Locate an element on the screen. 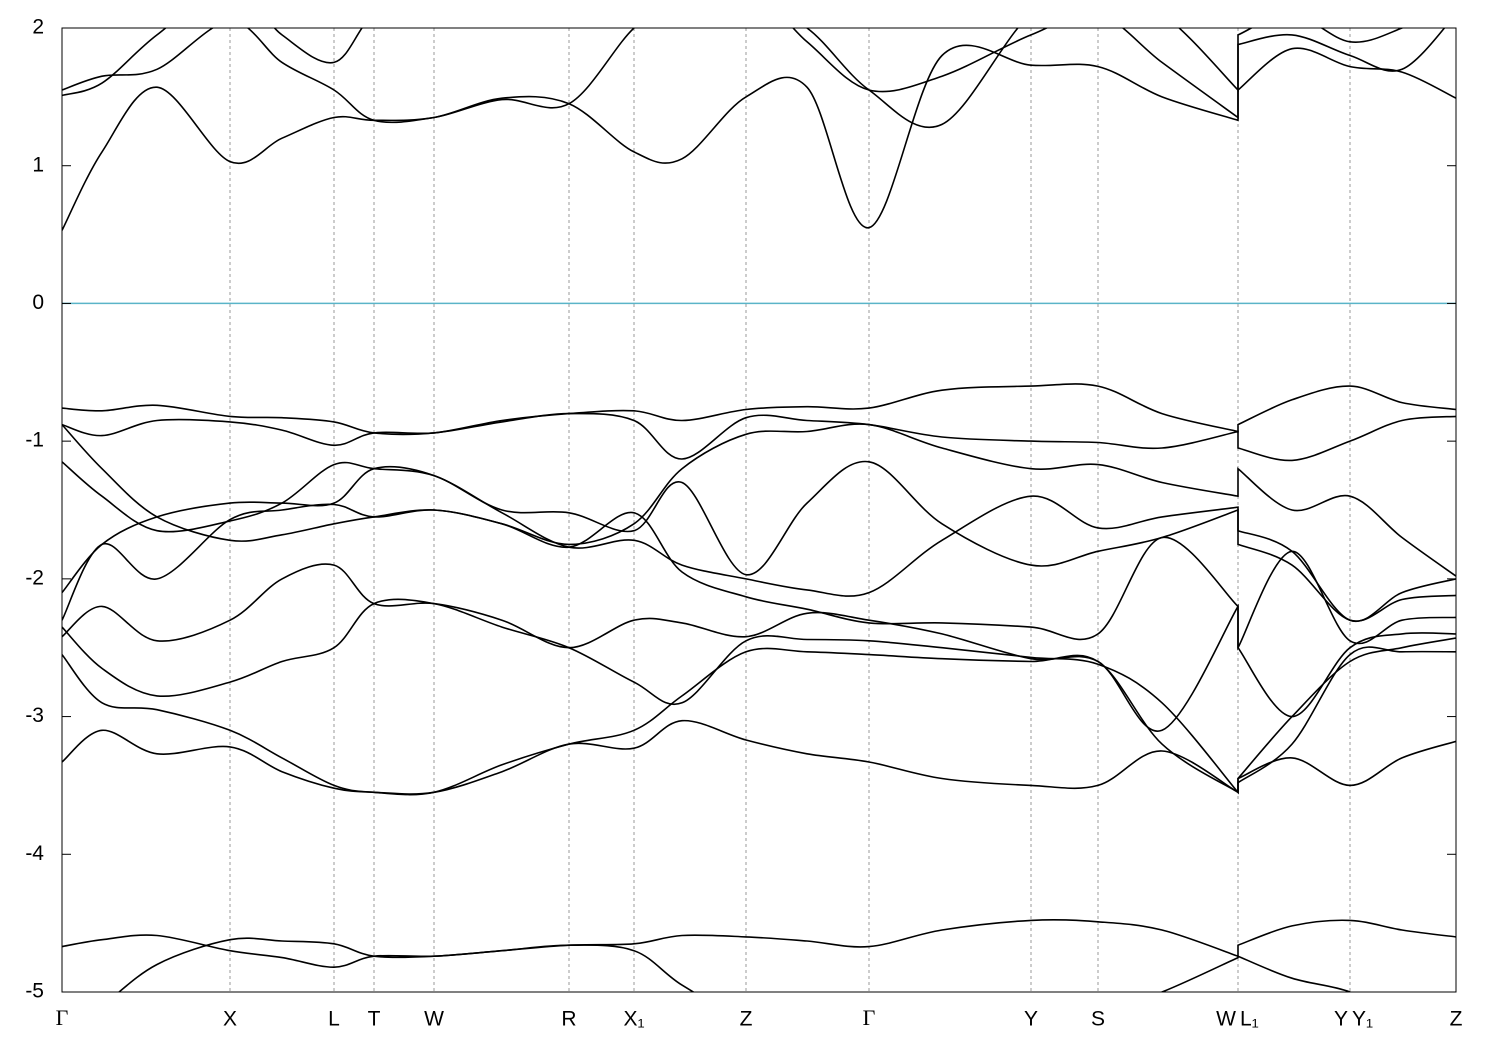 This screenshot has width=1500, height=1050. x-tick-label: L is located at coordinates (334, 1019).